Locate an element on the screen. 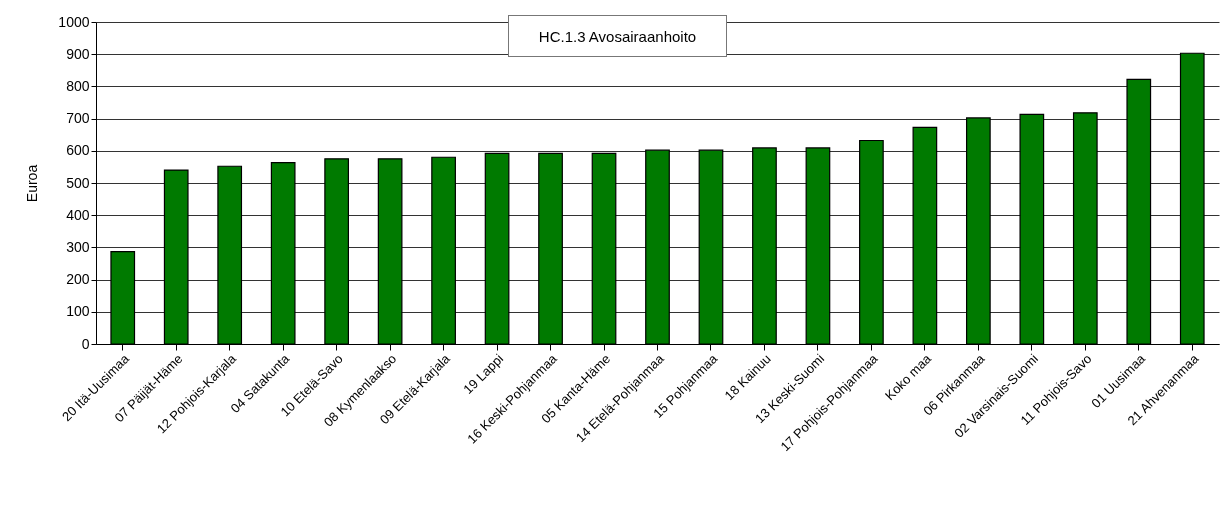 This screenshot has width=1227, height=515. y-tick-label: 300 is located at coordinates (78, 246).